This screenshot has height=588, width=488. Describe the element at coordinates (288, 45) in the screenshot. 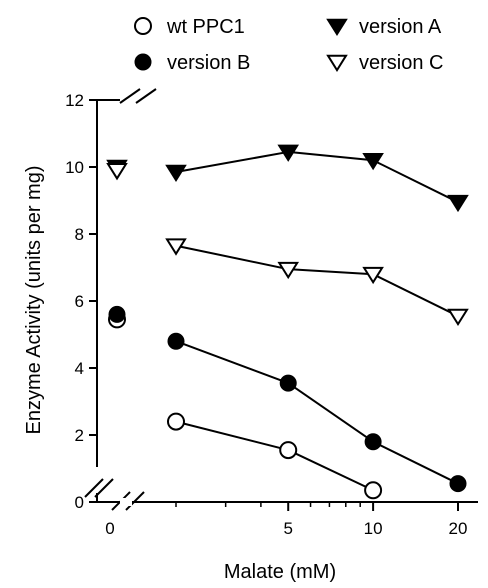

I see `legend: wt PPC1 version A version B version C` at that location.